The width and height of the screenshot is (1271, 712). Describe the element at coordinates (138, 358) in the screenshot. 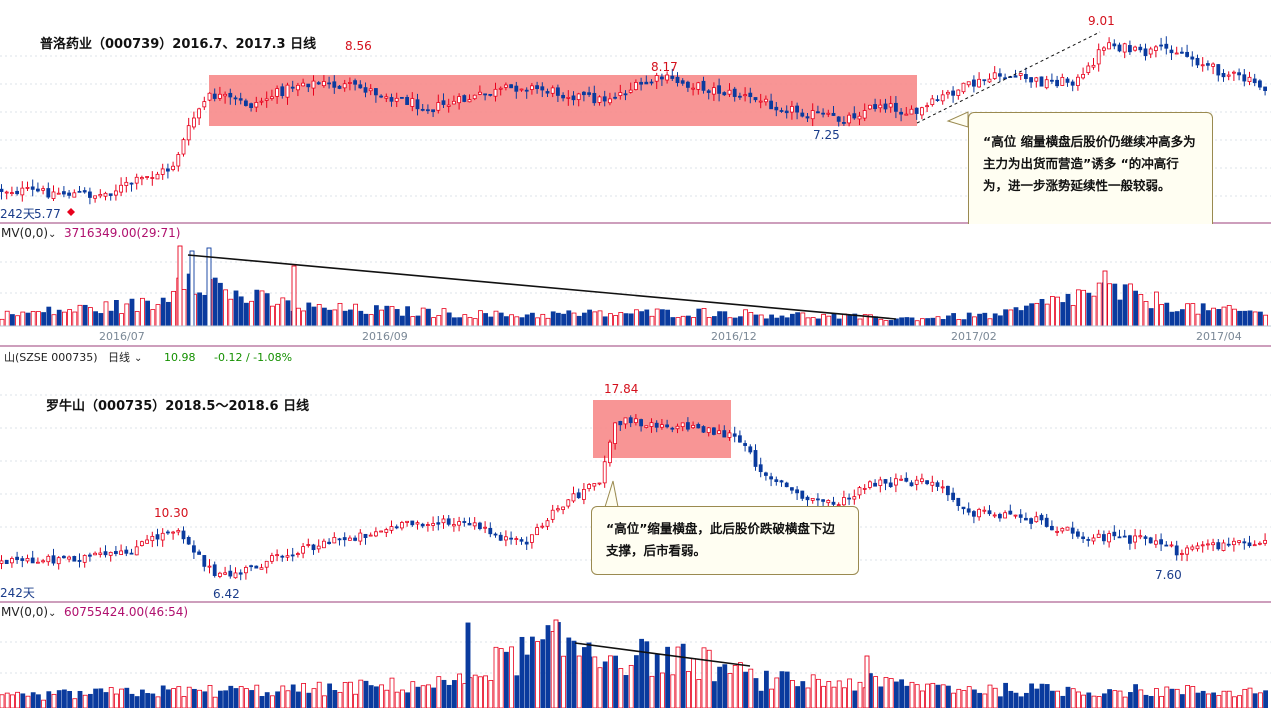

I see `bottom-period-dropdown-icon: ⌄` at that location.